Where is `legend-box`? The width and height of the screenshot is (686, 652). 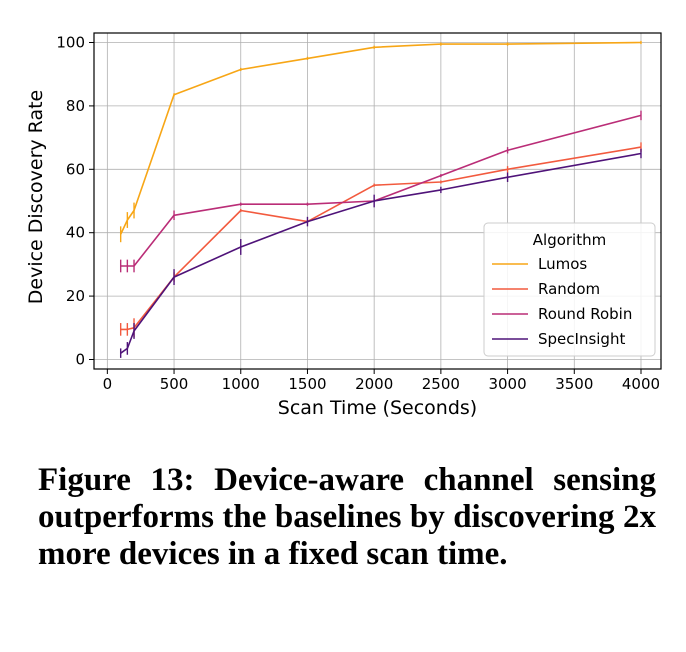
legend-box is located at coordinates (569, 289).